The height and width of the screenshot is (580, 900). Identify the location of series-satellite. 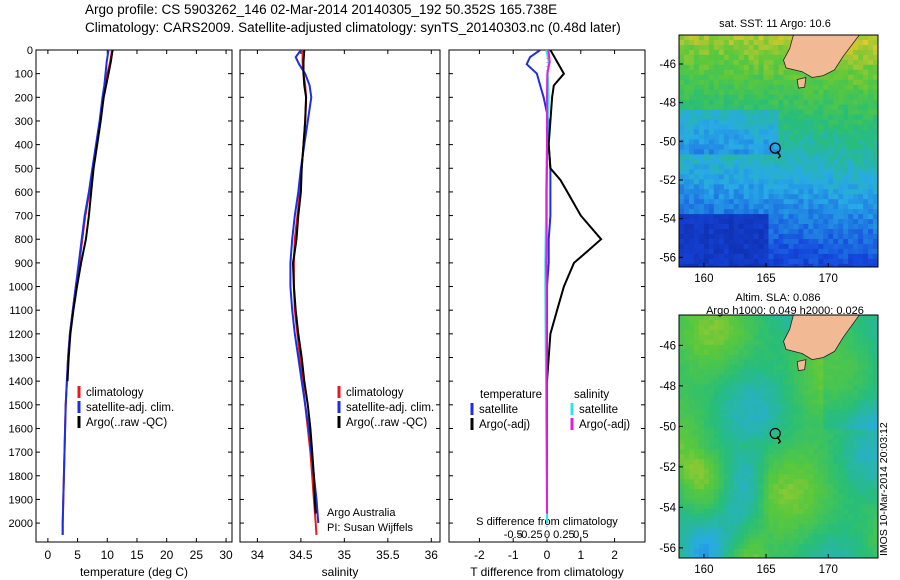
(304, 287).